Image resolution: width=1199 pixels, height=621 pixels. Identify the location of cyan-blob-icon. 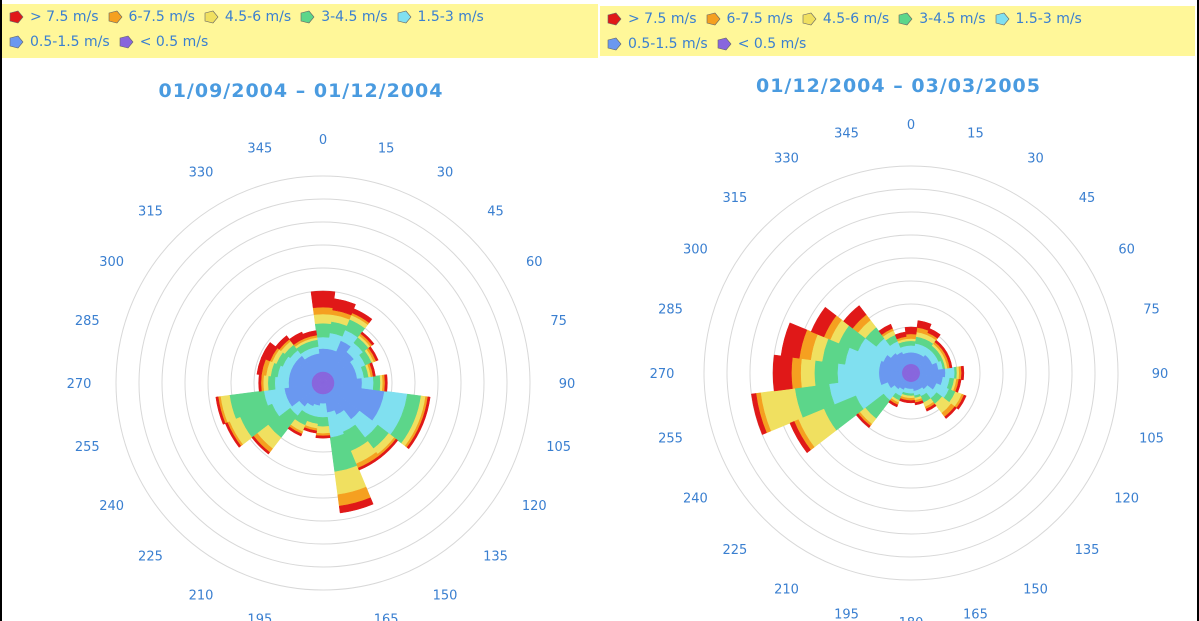
(404, 17).